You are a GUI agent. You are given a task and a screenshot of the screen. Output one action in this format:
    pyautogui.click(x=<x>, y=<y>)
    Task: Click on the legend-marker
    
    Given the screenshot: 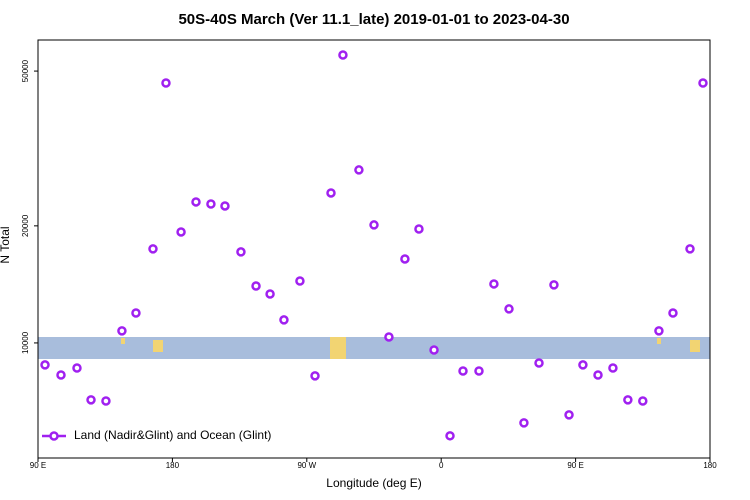 What is the action you would take?
    pyautogui.click(x=54, y=436)
    